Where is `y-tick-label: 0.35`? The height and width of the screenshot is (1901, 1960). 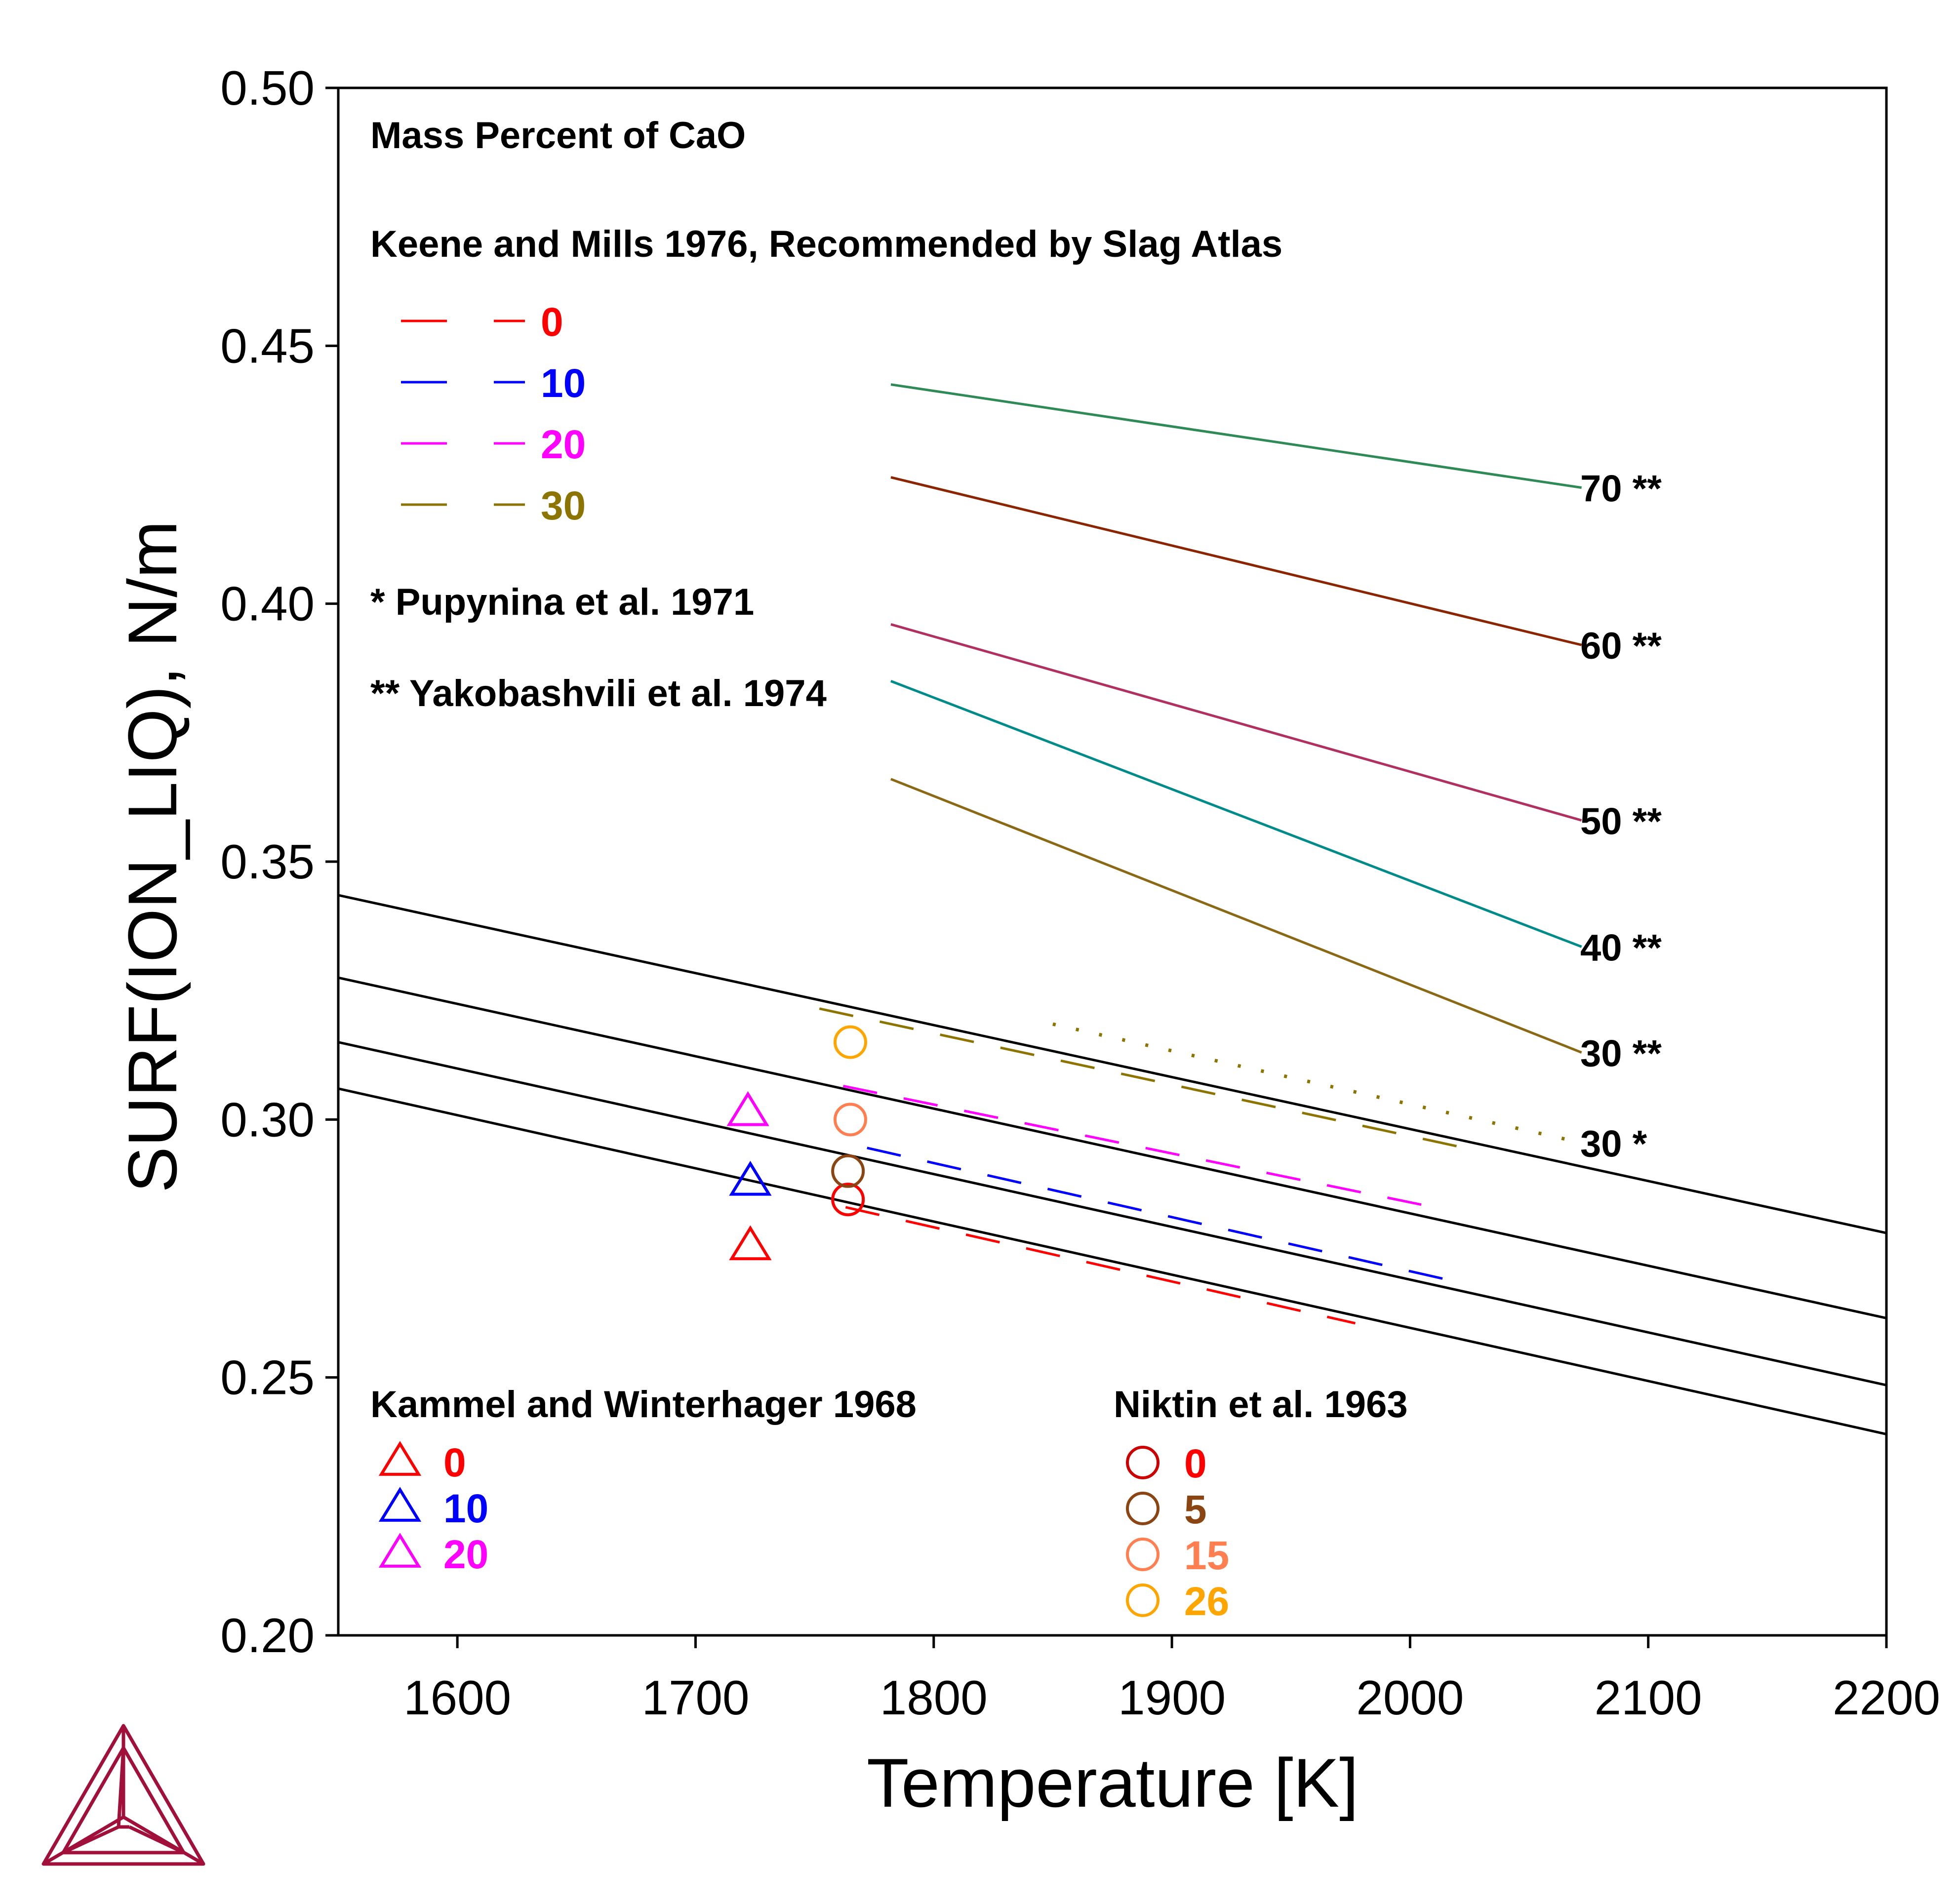 y-tick-label: 0.35 is located at coordinates (267, 861).